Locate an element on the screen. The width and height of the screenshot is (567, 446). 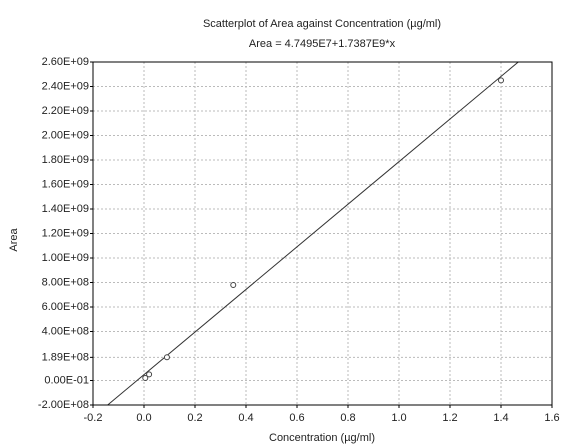
x-tick-label: 1.0 is located at coordinates (398, 418).